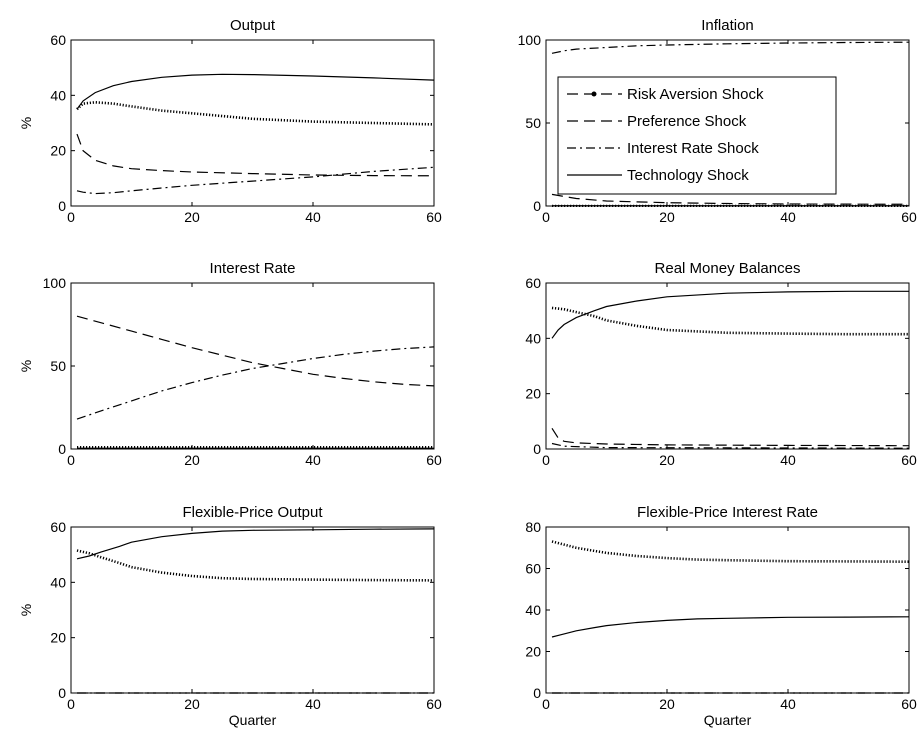 Image resolution: width=923 pixels, height=742 pixels. Describe the element at coordinates (688, 175) in the screenshot. I see `legend-entry: Technology Shock` at that location.